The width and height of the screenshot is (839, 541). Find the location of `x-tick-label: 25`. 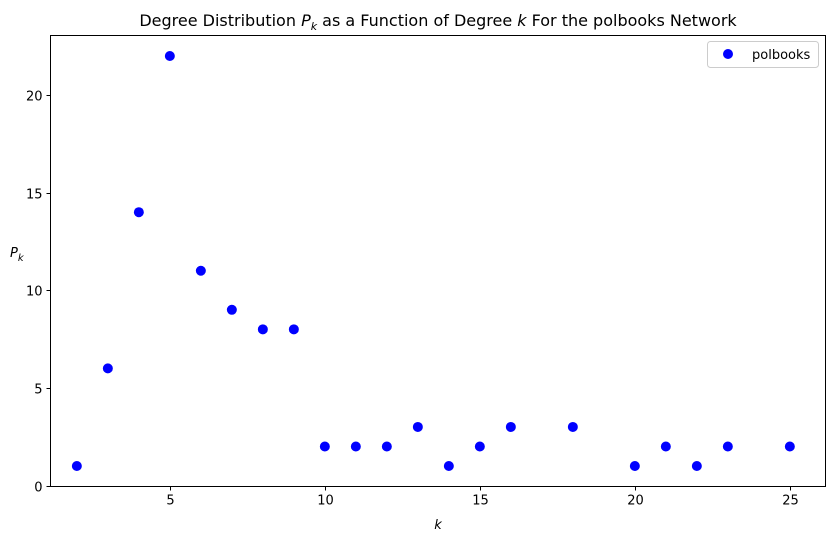

x-tick-label: 25 is located at coordinates (790, 501).